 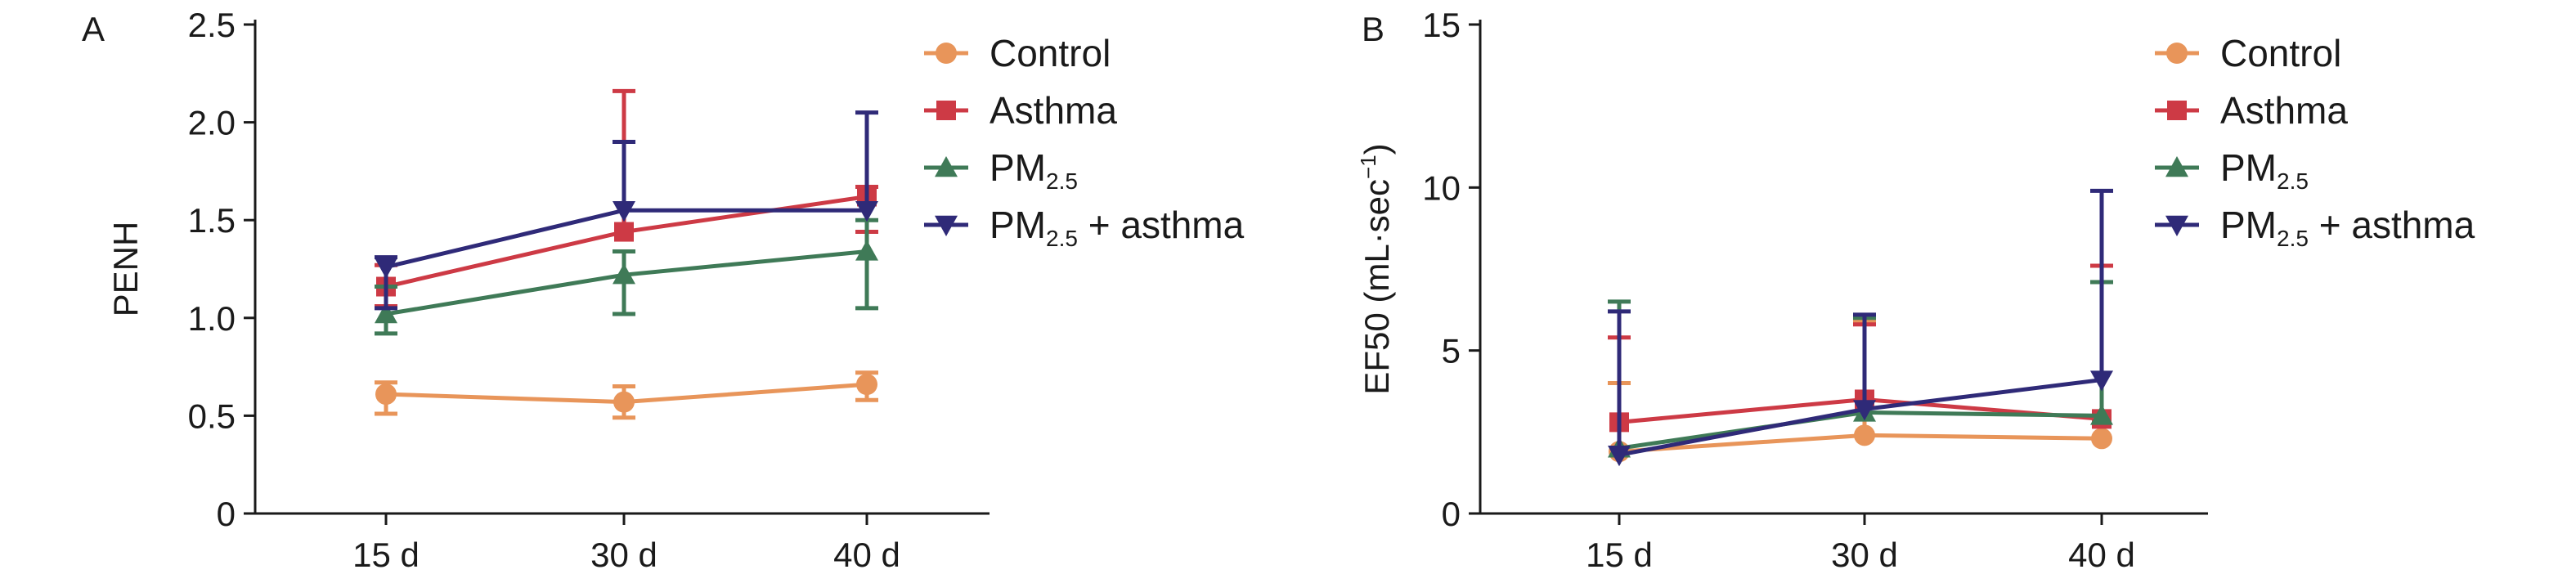 What do you see at coordinates (212, 318) in the screenshot?
I see `y-tick-label: 1.0` at bounding box center [212, 318].